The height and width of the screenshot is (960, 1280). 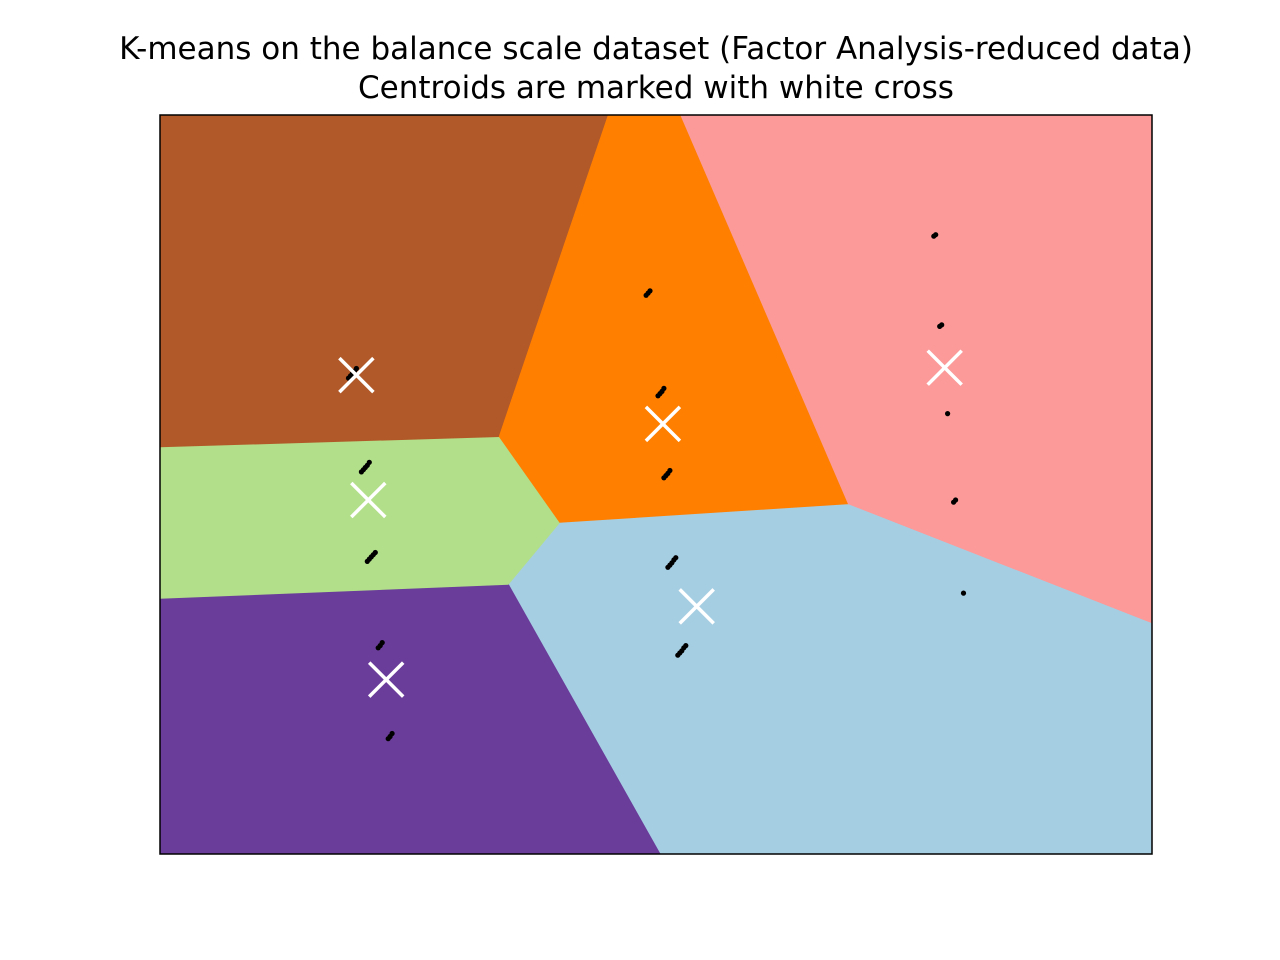 What do you see at coordinates (656, 88) in the screenshot?
I see `chart-title-line-2: Centroids are marked with white cross` at bounding box center [656, 88].